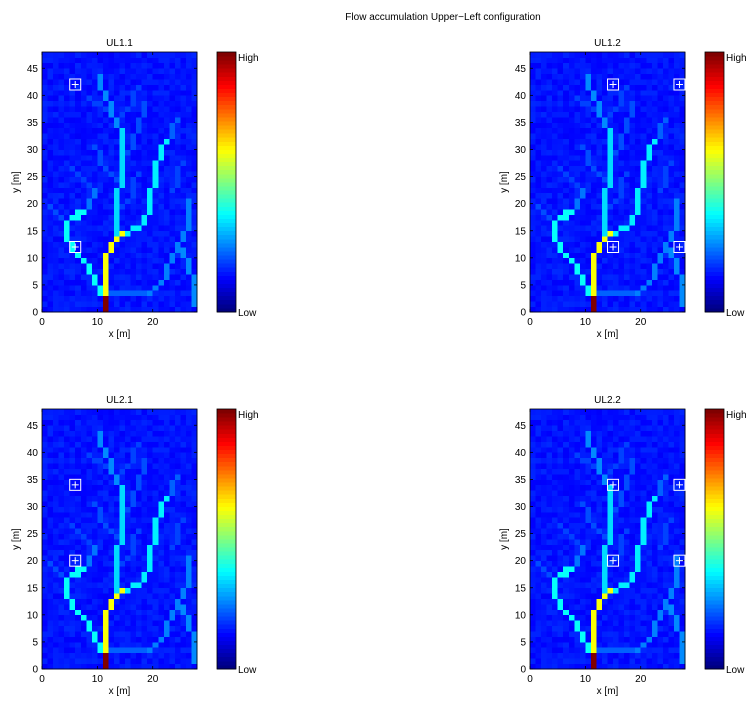  I want to click on y-tick-label: 5, so click(35, 285).